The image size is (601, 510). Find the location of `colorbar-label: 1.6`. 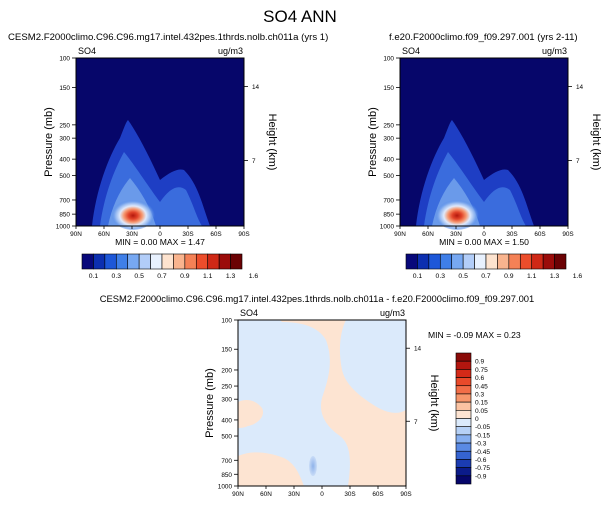

colorbar-label: 1.6 is located at coordinates (254, 276).